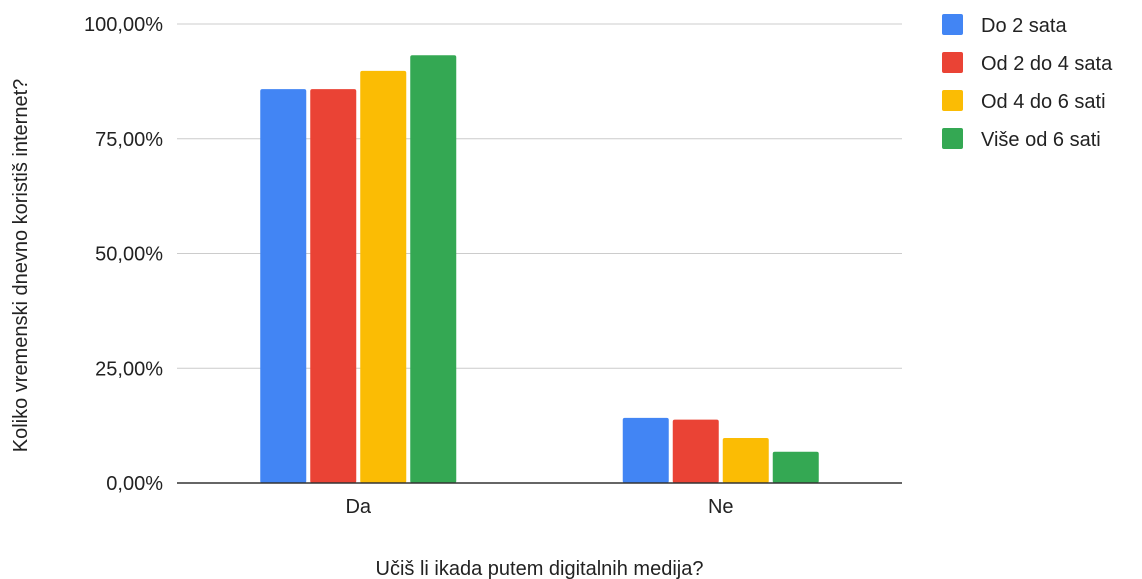 The height and width of the screenshot is (579, 1142). Describe the element at coordinates (129, 255) in the screenshot. I see `y-tick-label: 50,00%` at that location.